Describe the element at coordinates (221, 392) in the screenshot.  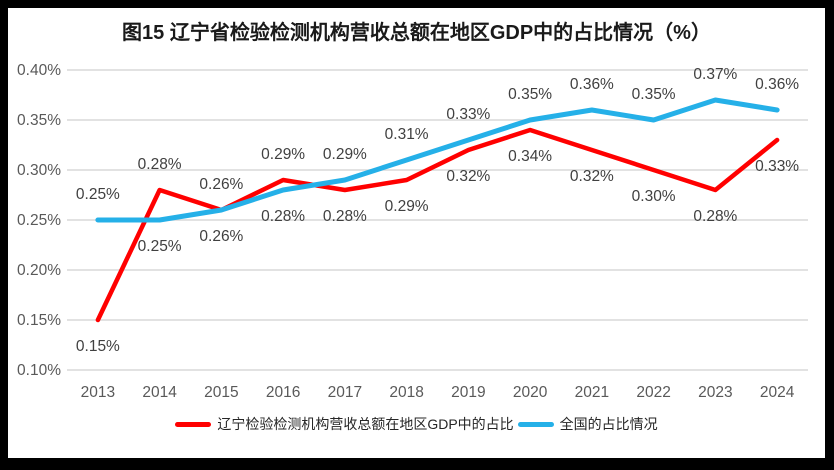
I see `x-axis-tick-label: 2015` at that location.